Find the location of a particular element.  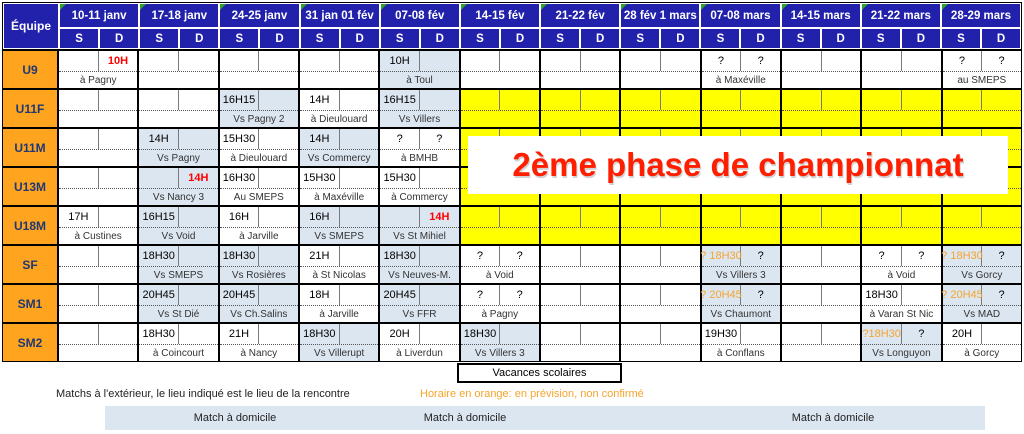

time-saturday: 21H is located at coordinates (320, 256).